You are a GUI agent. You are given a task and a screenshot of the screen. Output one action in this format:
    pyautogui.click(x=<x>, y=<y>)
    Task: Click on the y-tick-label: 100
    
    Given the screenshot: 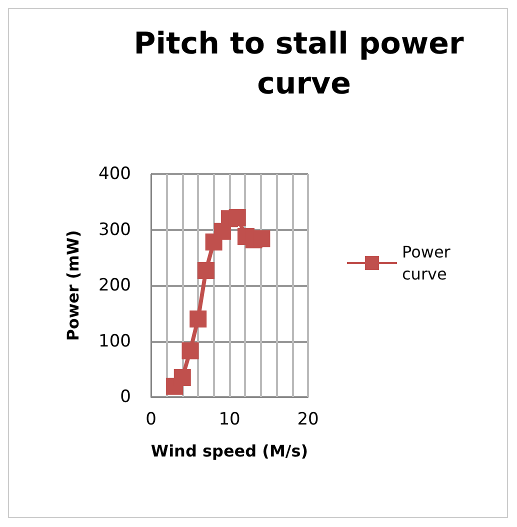 What is the action you would take?
    pyautogui.click(x=114, y=341)
    